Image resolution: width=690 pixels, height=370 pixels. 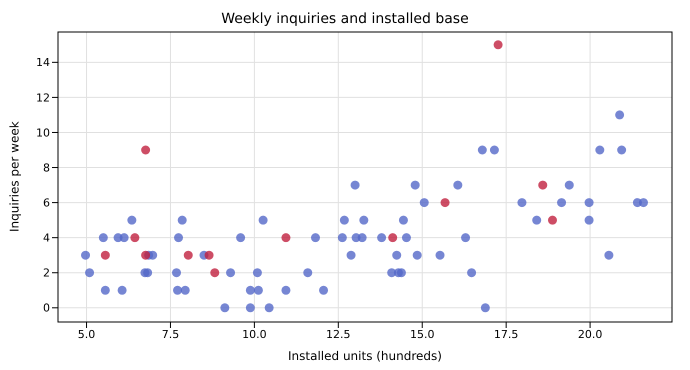 What do you see at coordinates (14, 176) in the screenshot?
I see `y-axis-title: Inquiries per week` at bounding box center [14, 176].